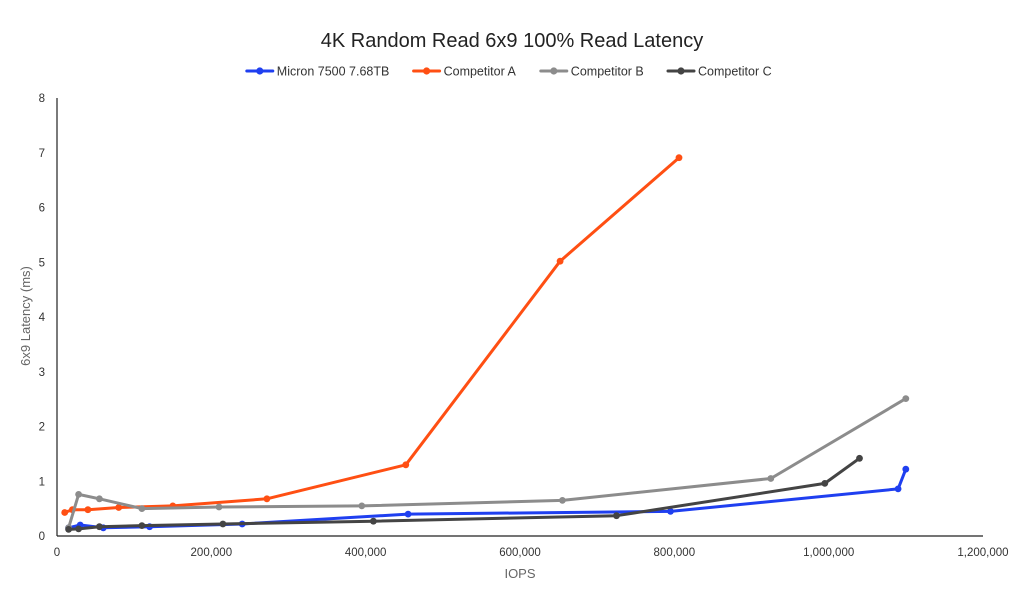 The image size is (1024, 610). What do you see at coordinates (212, 553) in the screenshot?
I see `x-tick-label: 200,000` at bounding box center [212, 553].